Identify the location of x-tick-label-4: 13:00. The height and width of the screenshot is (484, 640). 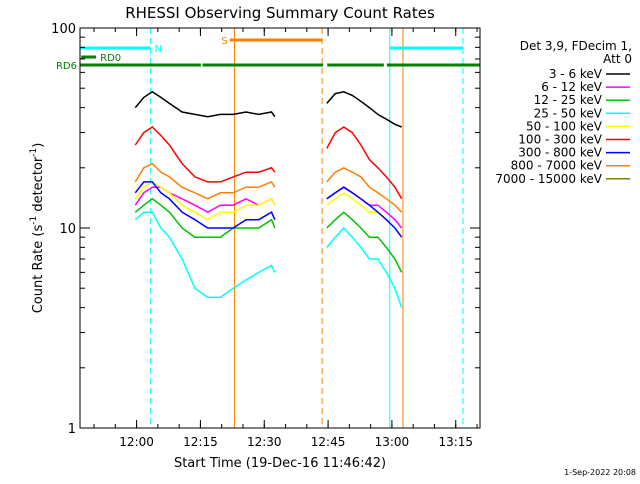
(392, 442).